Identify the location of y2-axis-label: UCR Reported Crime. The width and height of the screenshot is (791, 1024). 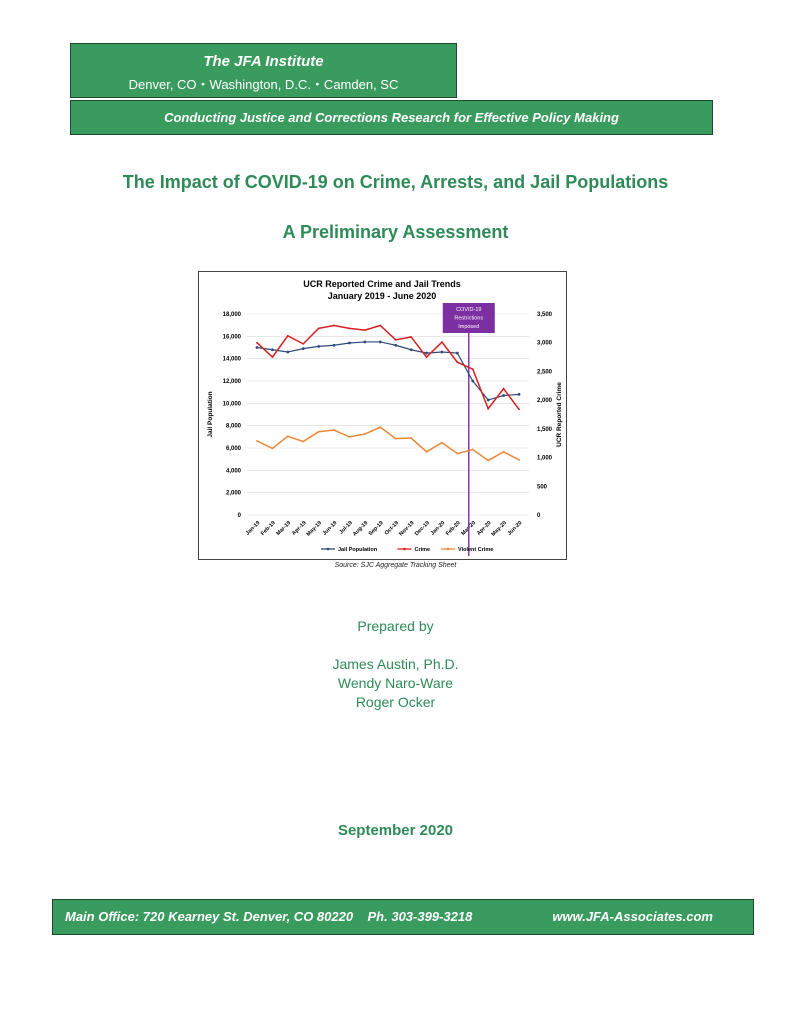
(559, 414).